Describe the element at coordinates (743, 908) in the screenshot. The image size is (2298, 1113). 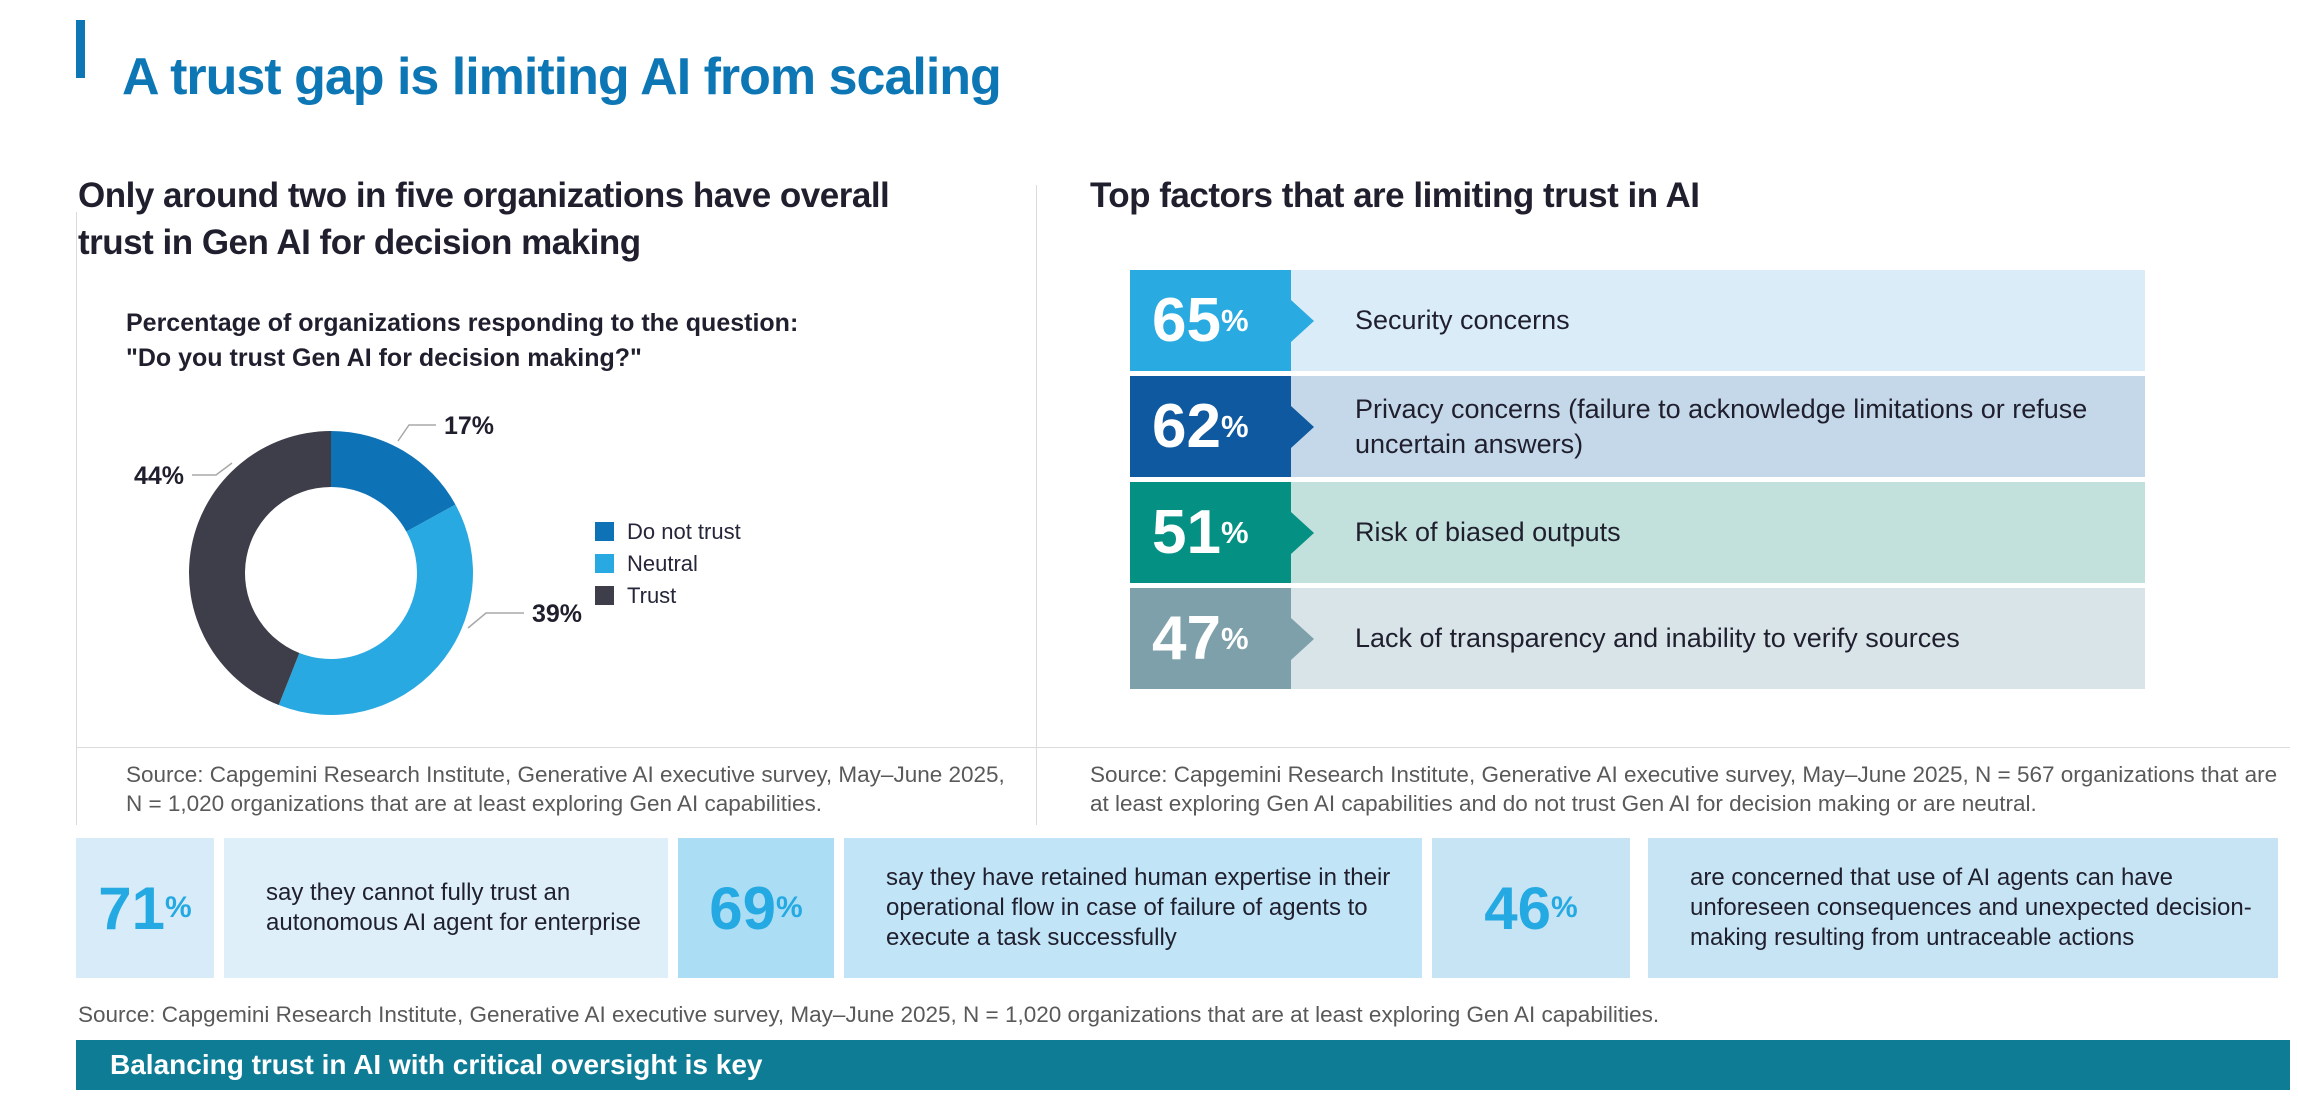
I see `stat-number: 69` at that location.